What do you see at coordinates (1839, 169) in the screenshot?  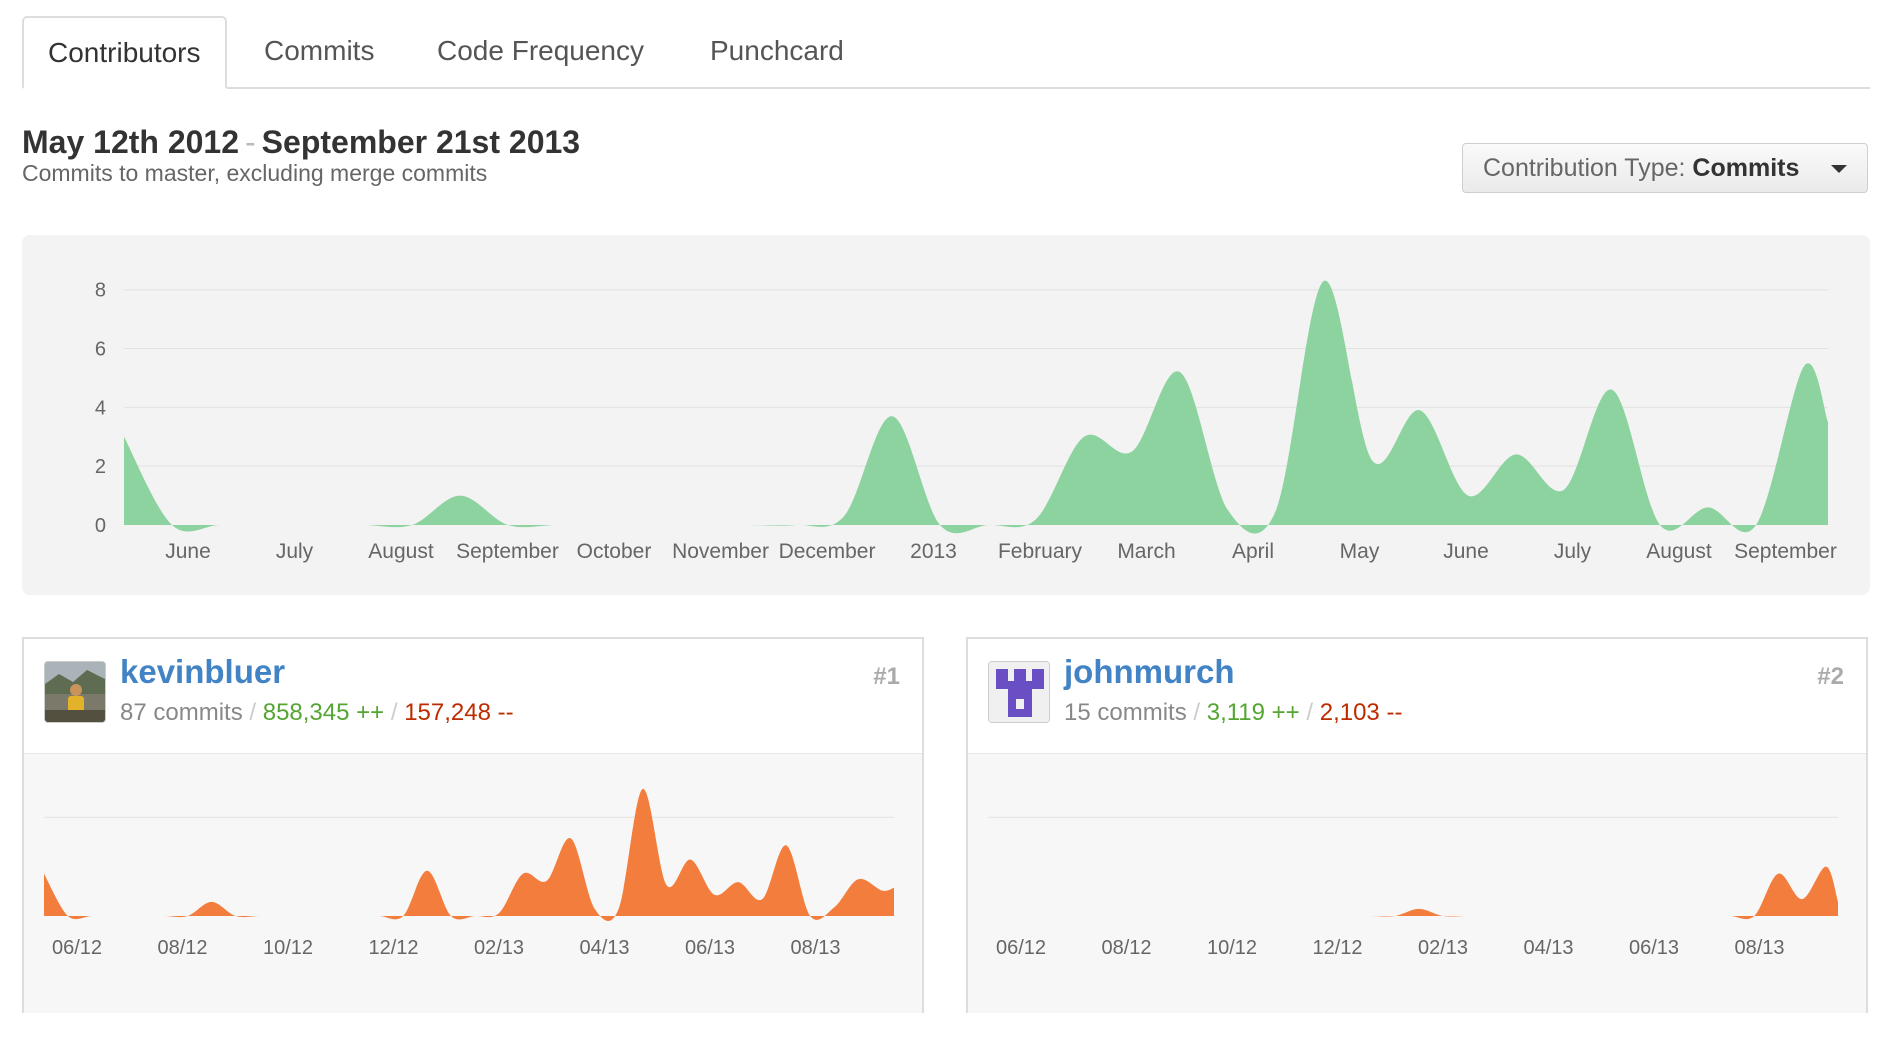 I see `caret-down-icon` at bounding box center [1839, 169].